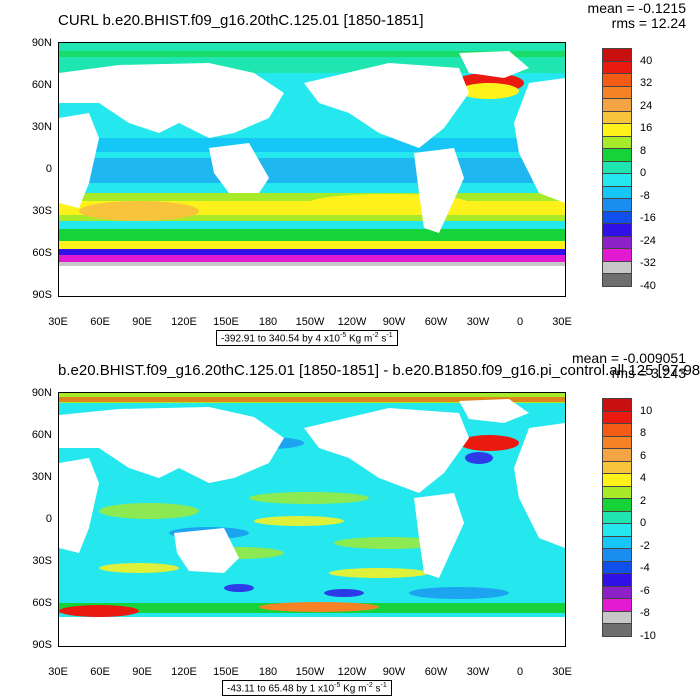 This screenshot has width=700, height=700. Describe the element at coordinates (648, 240) in the screenshot. I see `colorbar-label: -24` at that location.